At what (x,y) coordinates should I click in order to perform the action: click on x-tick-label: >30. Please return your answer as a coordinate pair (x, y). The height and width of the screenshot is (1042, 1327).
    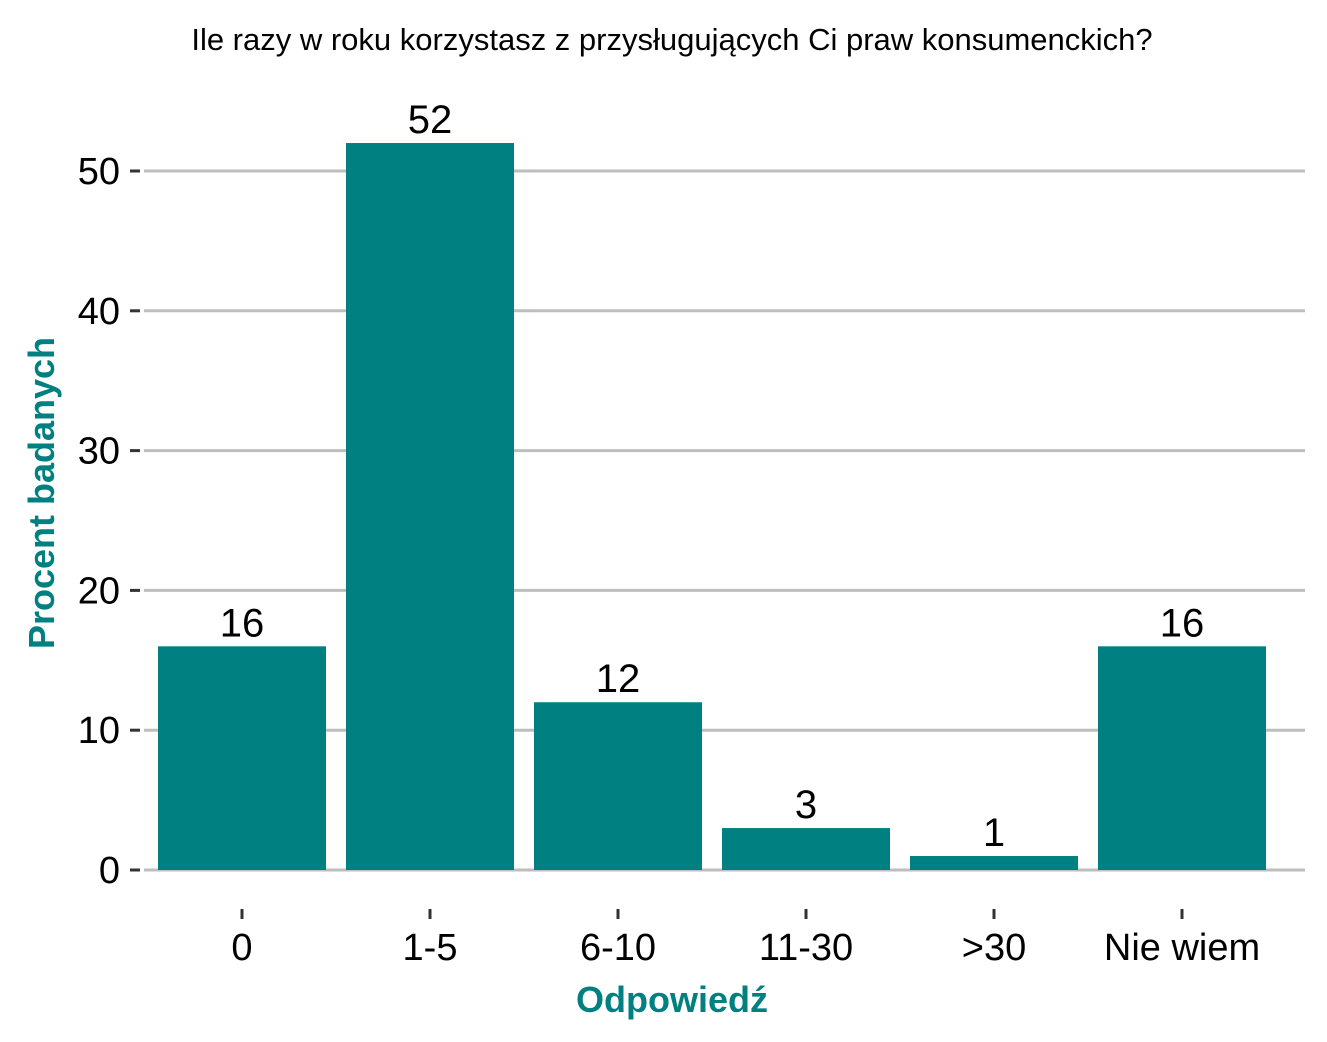
    Looking at the image, I should click on (994, 948).